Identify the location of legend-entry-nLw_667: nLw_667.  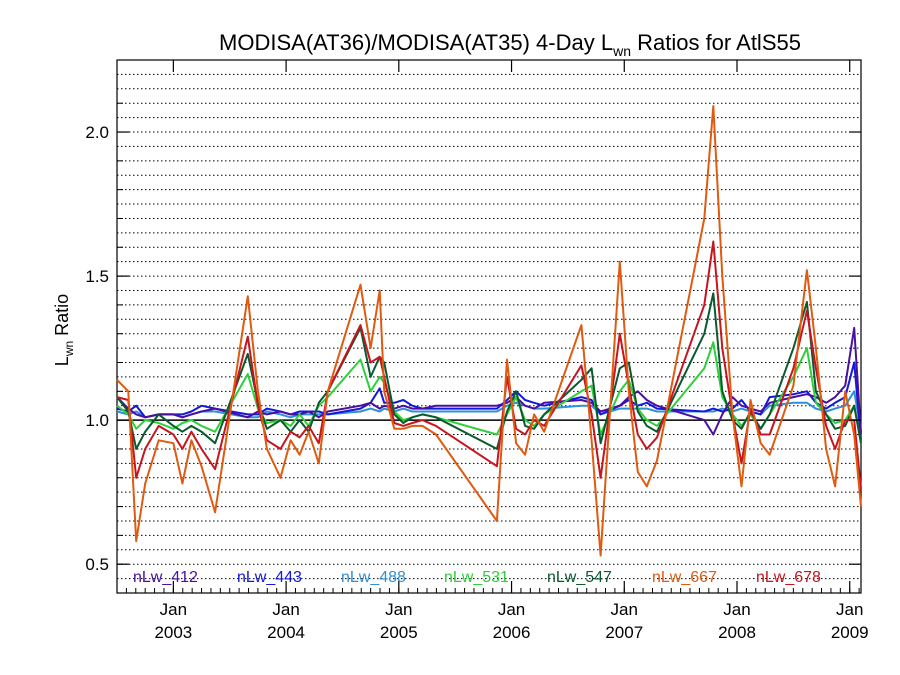
(684, 577).